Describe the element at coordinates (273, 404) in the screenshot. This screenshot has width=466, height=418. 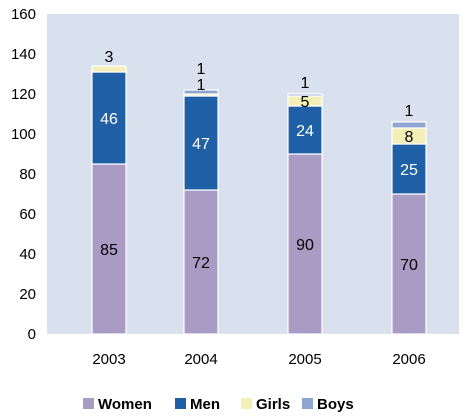
I see `legend-label-girls: Girls` at that location.